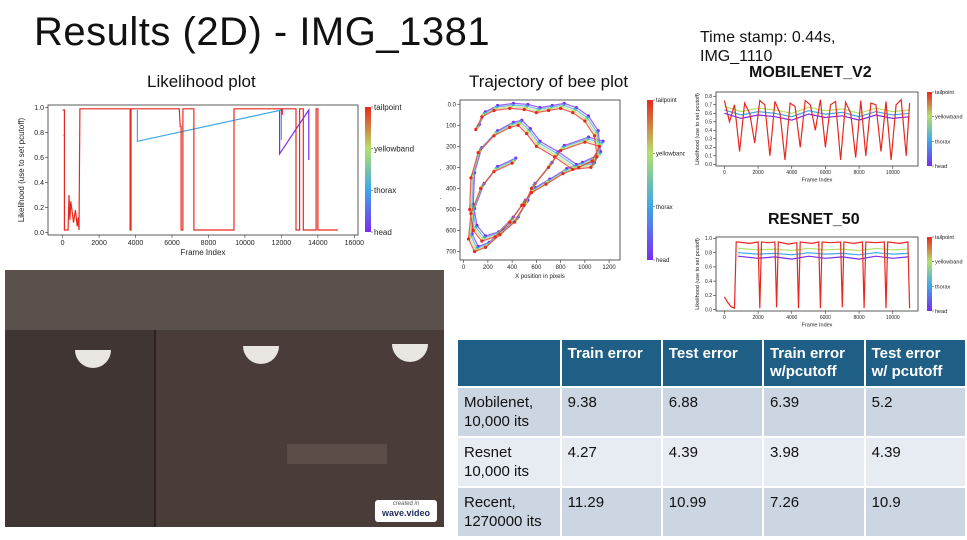  Describe the element at coordinates (451, 211) in the screenshot. I see `y-tick-label: 500` at that location.